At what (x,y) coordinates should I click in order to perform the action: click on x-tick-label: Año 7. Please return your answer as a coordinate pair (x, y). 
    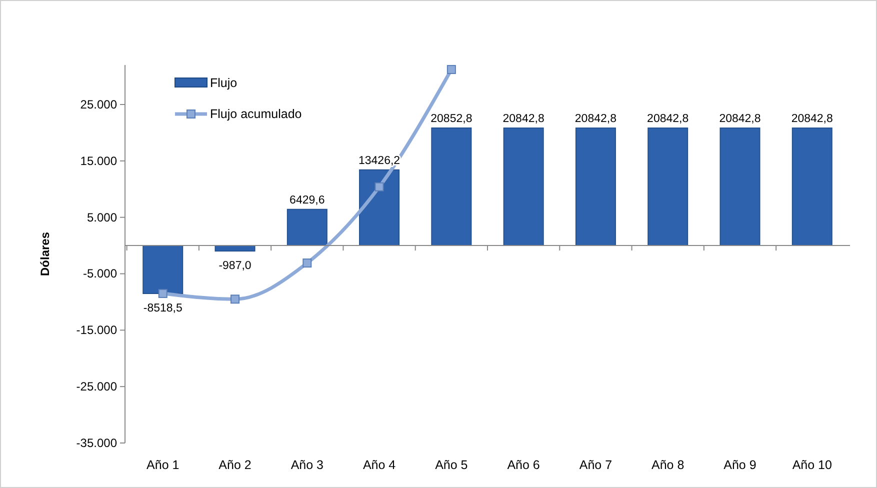
    Looking at the image, I should click on (595, 465).